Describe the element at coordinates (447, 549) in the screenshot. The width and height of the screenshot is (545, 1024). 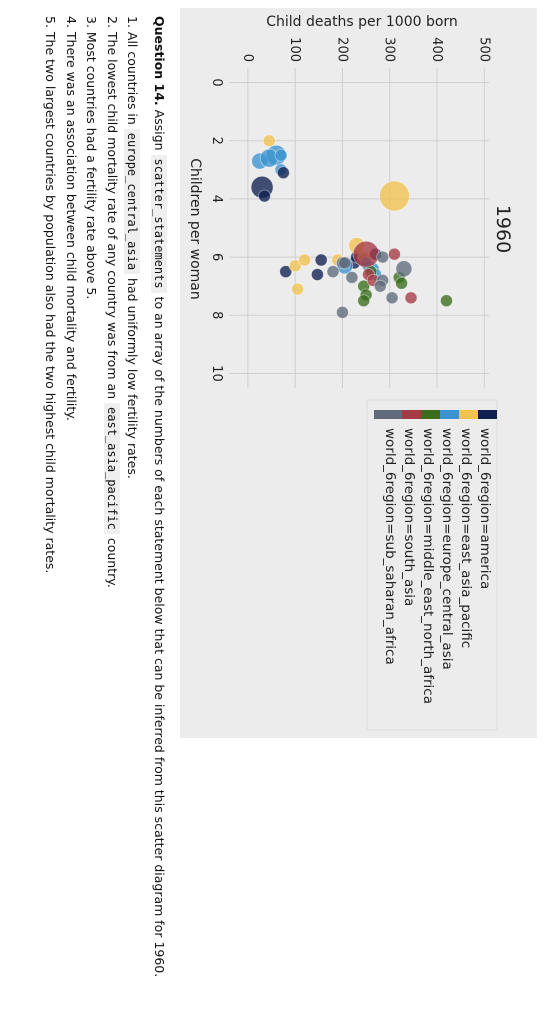
I see `legend-label: world_6region=europe_central_asia` at that location.